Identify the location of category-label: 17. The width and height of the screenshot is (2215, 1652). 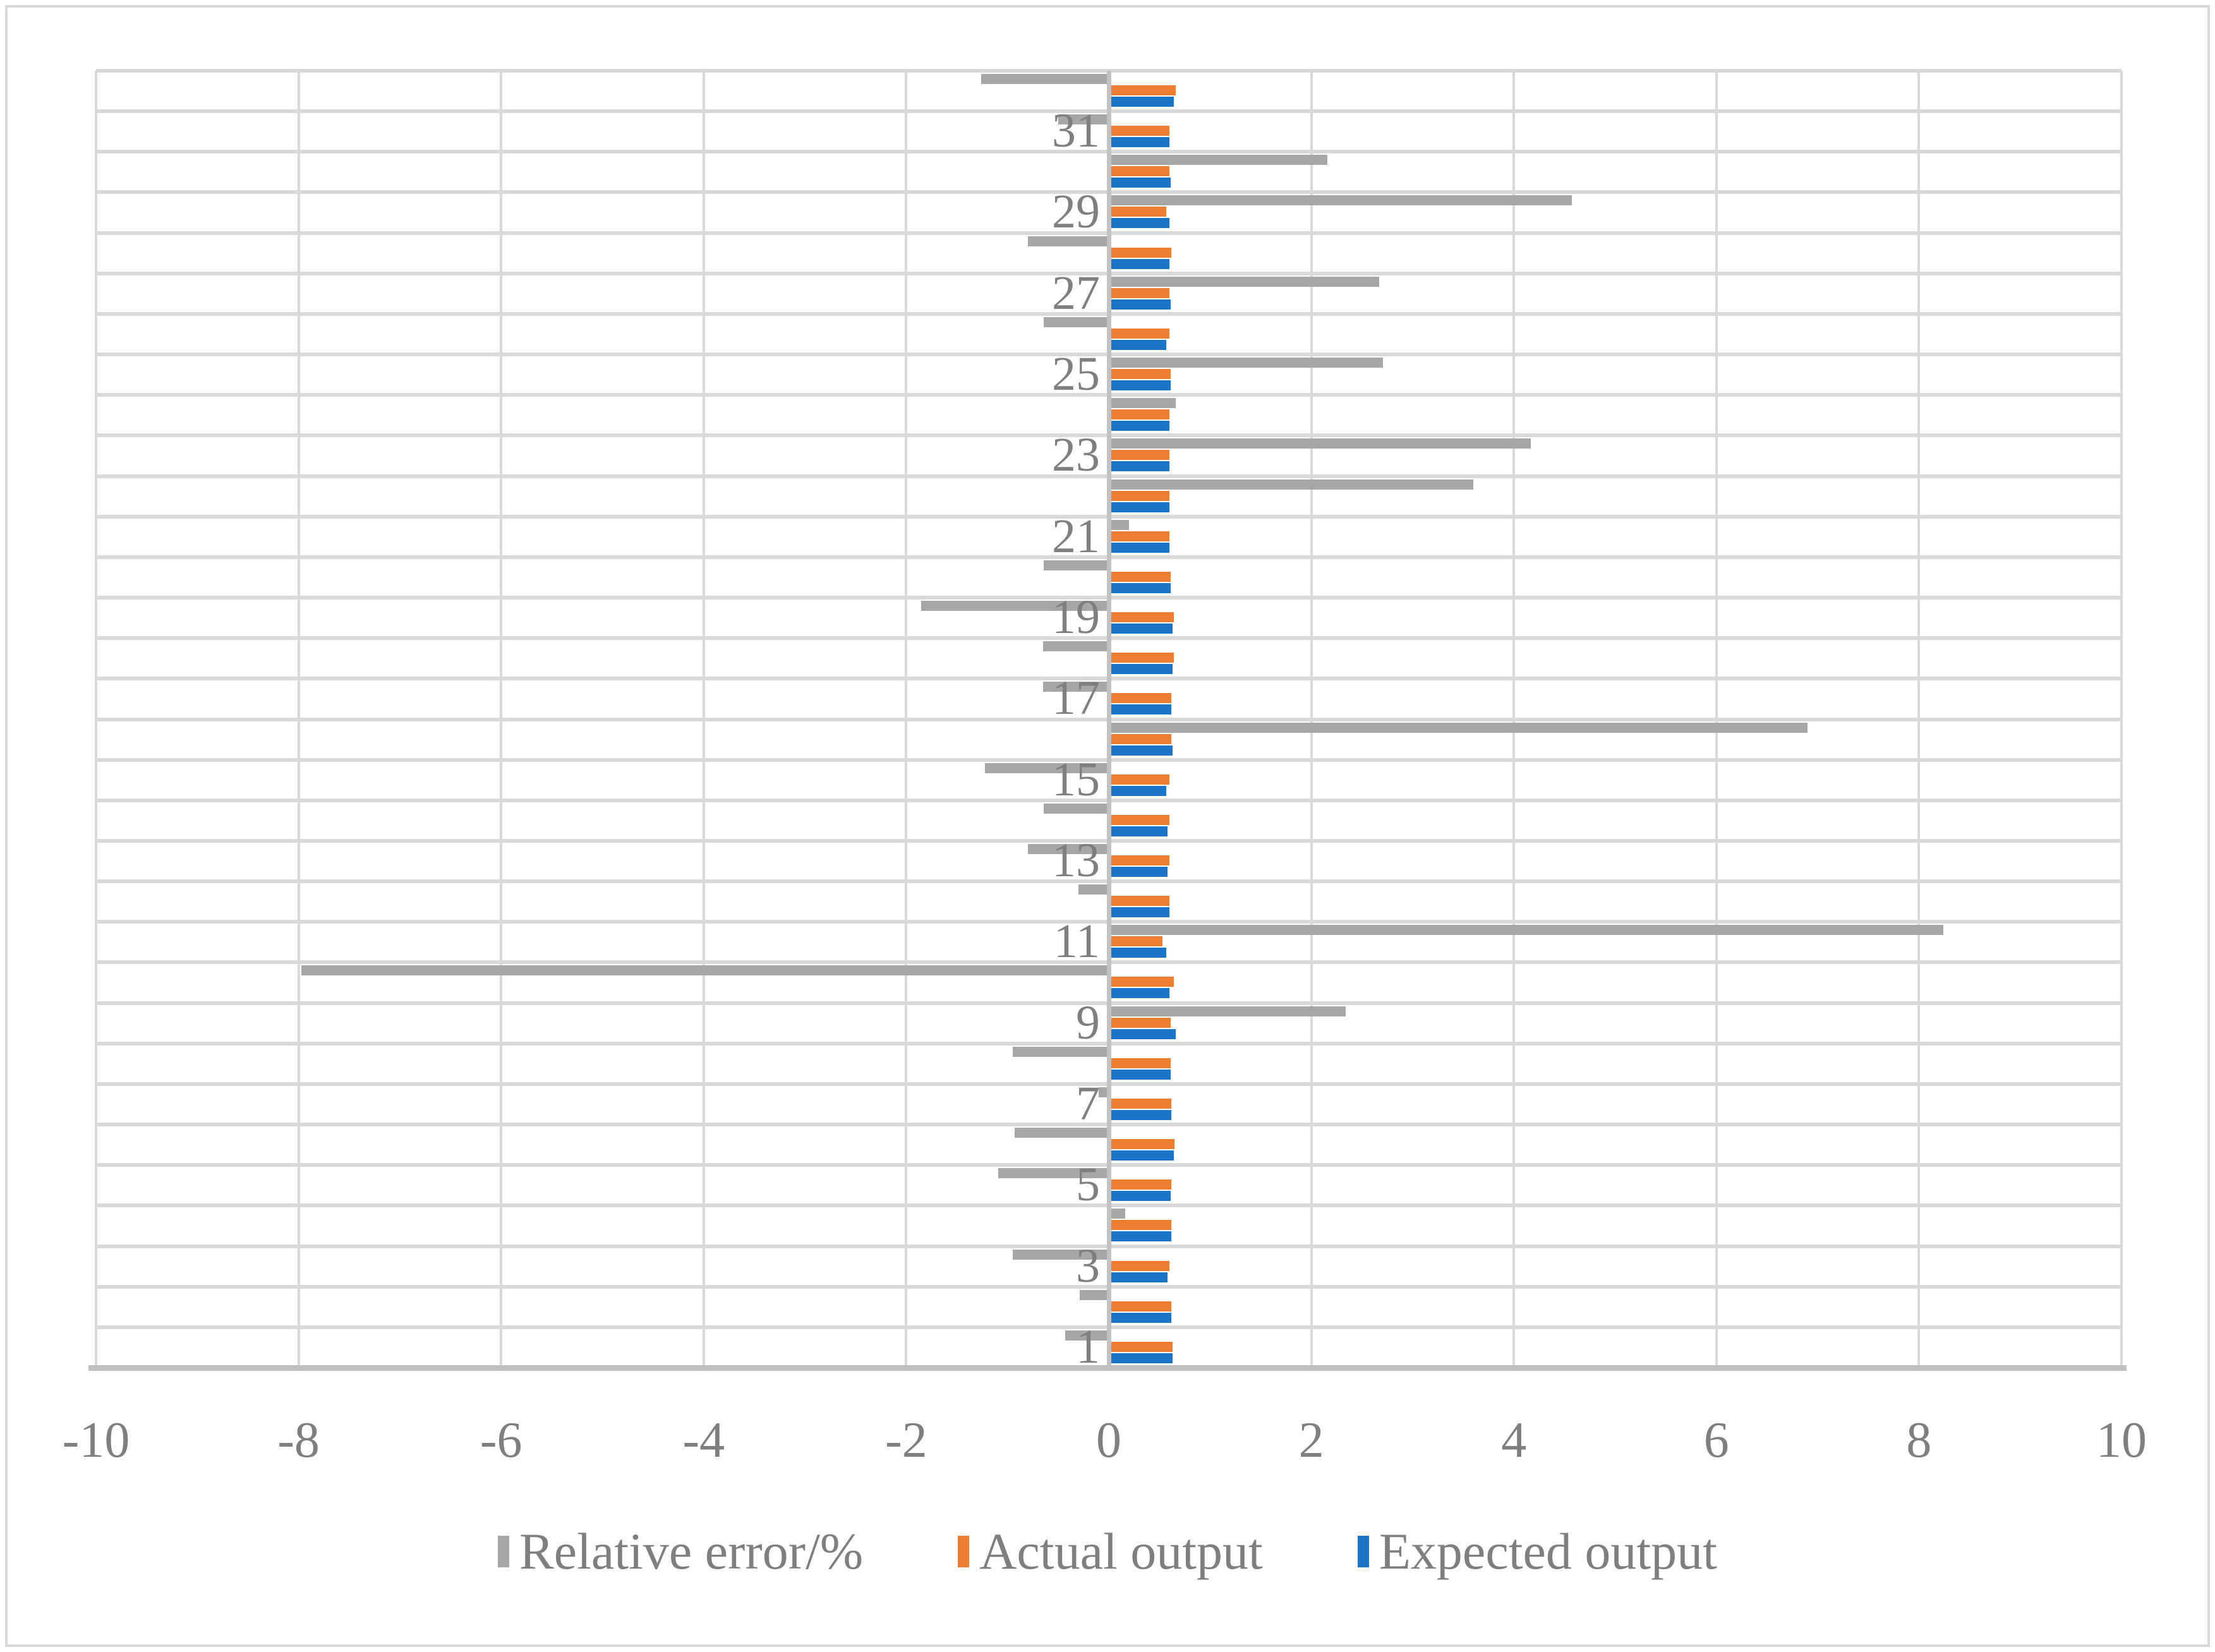
(1076, 698).